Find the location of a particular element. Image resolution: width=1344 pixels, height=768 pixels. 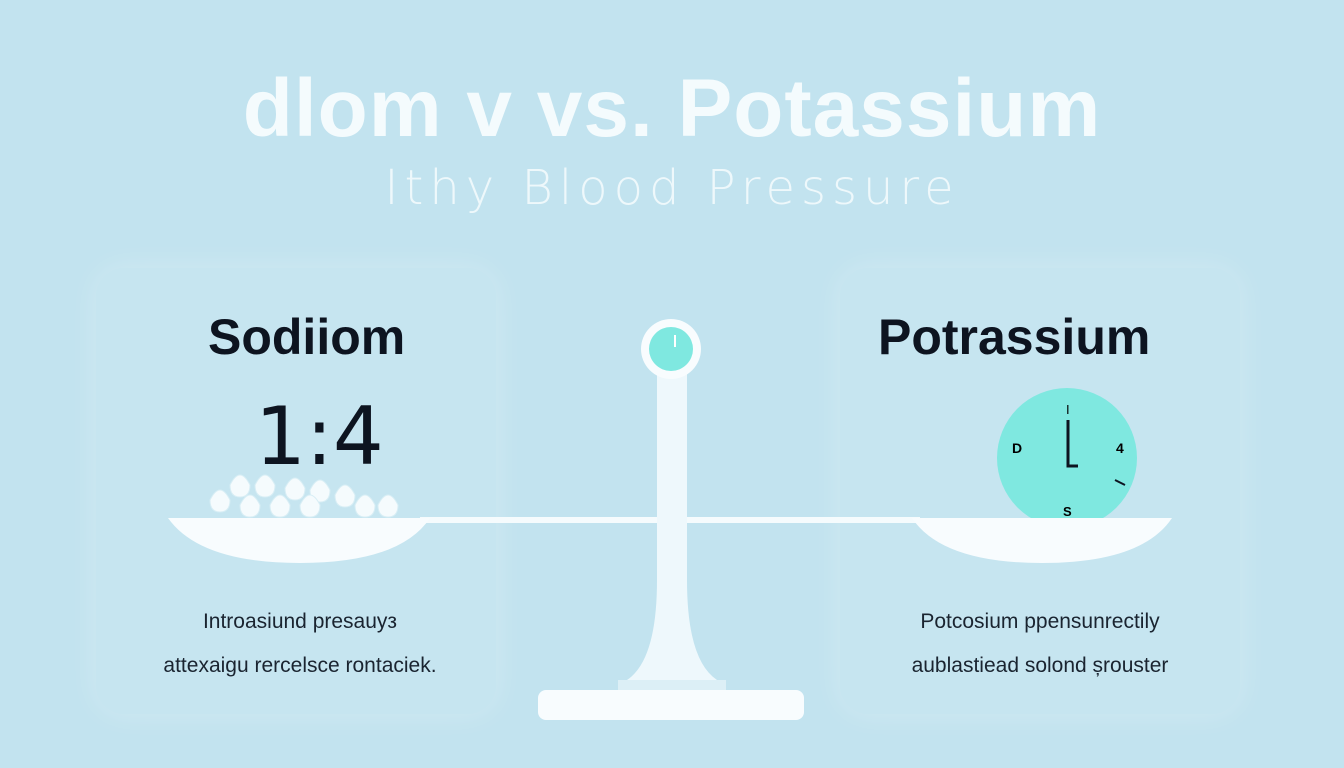

main-title: dlom v vs. Potassium is located at coordinates (672, 108).